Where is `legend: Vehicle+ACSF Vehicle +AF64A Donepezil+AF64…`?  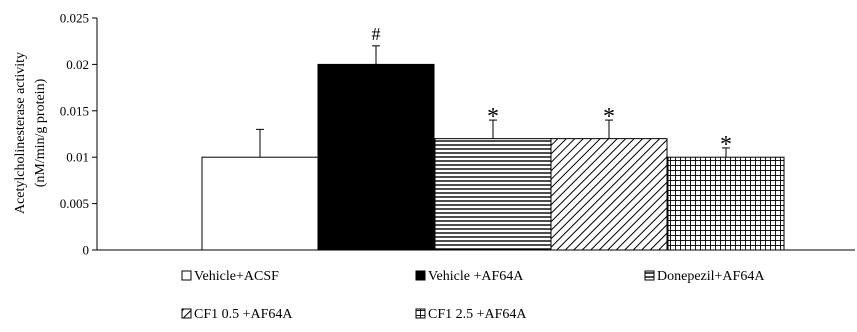 legend: Vehicle+ACSF Vehicle +AF64A Donepezil+AF64… is located at coordinates (473, 295).